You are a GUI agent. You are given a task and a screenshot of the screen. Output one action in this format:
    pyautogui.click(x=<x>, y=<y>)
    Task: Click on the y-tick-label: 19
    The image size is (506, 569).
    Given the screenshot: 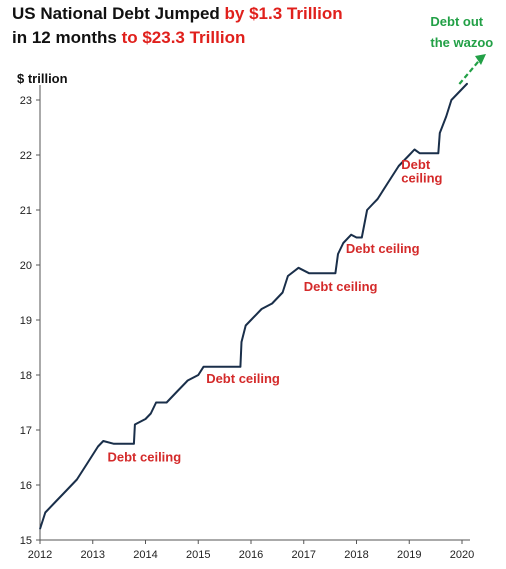 What is the action you would take?
    pyautogui.click(x=26, y=321)
    